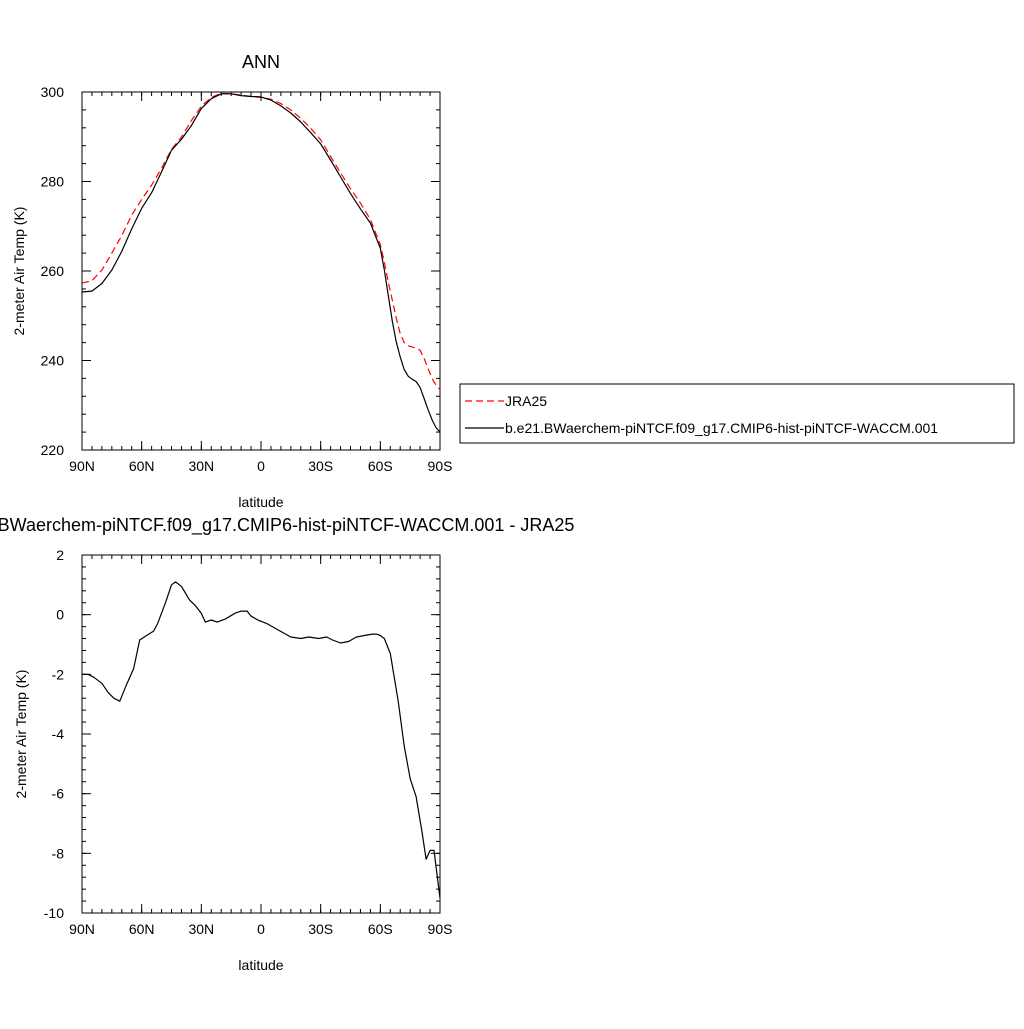 The width and height of the screenshot is (1024, 1029). Describe the element at coordinates (58, 734) in the screenshot. I see `y-tick-label: -4` at that location.